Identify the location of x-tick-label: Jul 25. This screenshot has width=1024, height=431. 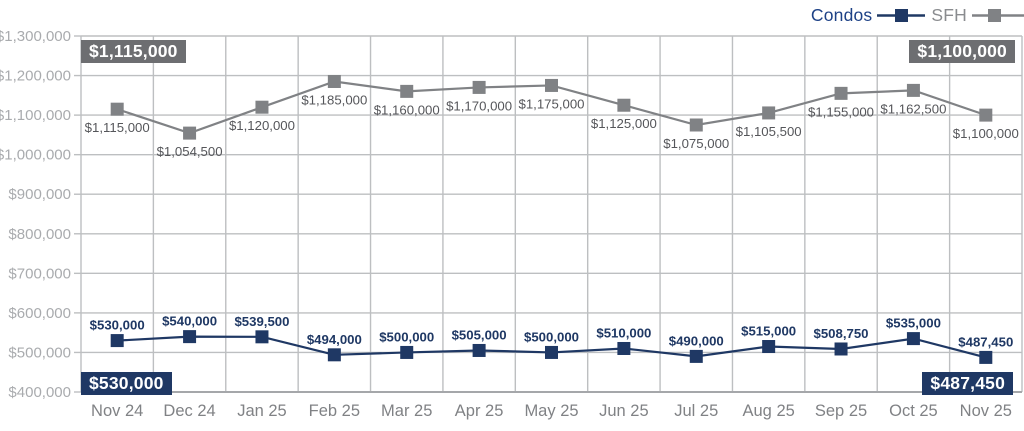
(696, 411).